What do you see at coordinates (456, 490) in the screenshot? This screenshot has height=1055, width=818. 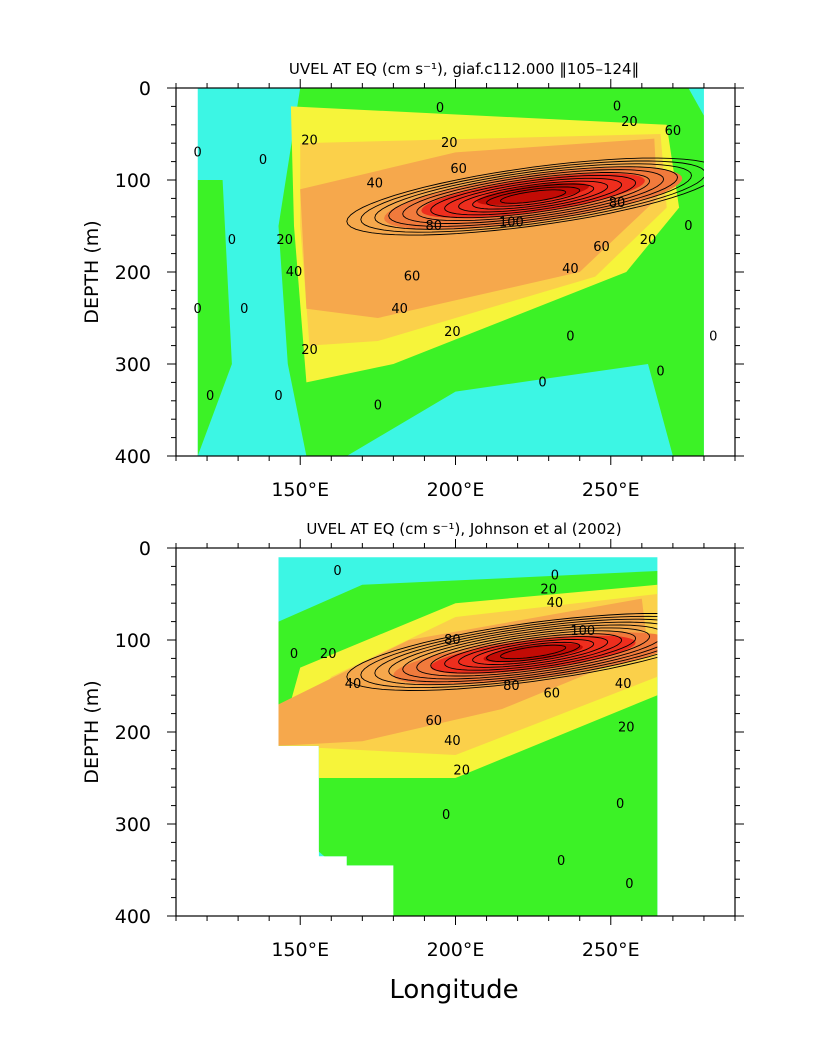 I see `top-x-tick-label: 200°E` at bounding box center [456, 490].